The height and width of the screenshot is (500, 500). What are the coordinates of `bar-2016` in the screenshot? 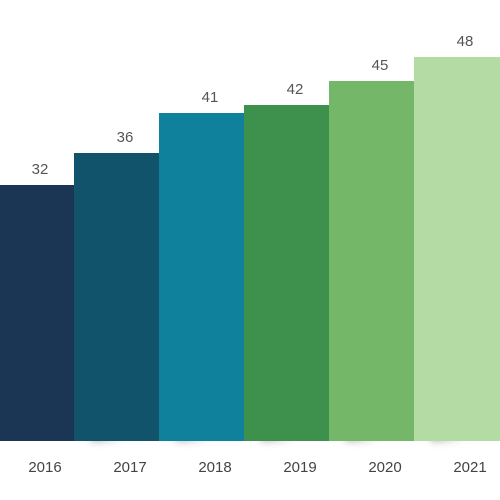 It's located at (41, 313).